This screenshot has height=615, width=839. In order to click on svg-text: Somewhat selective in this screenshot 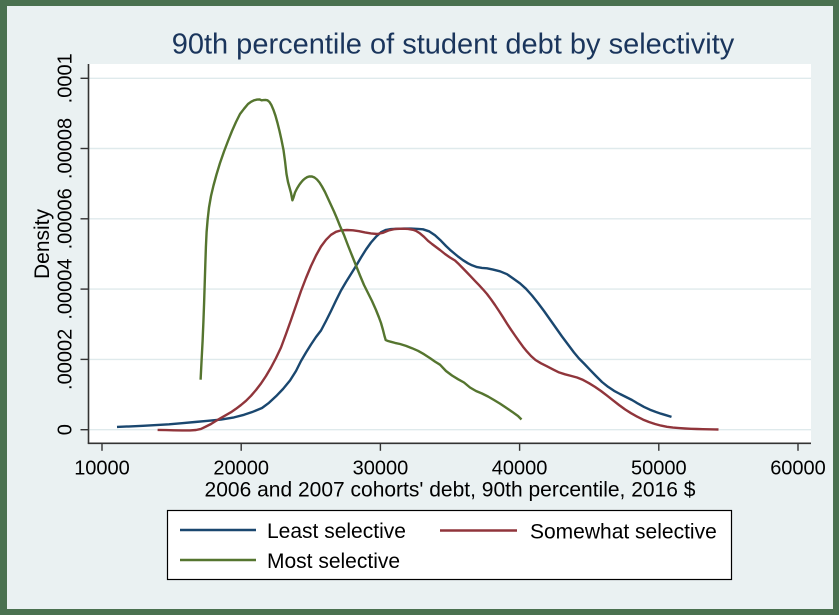, I will do `click(623, 532)`.